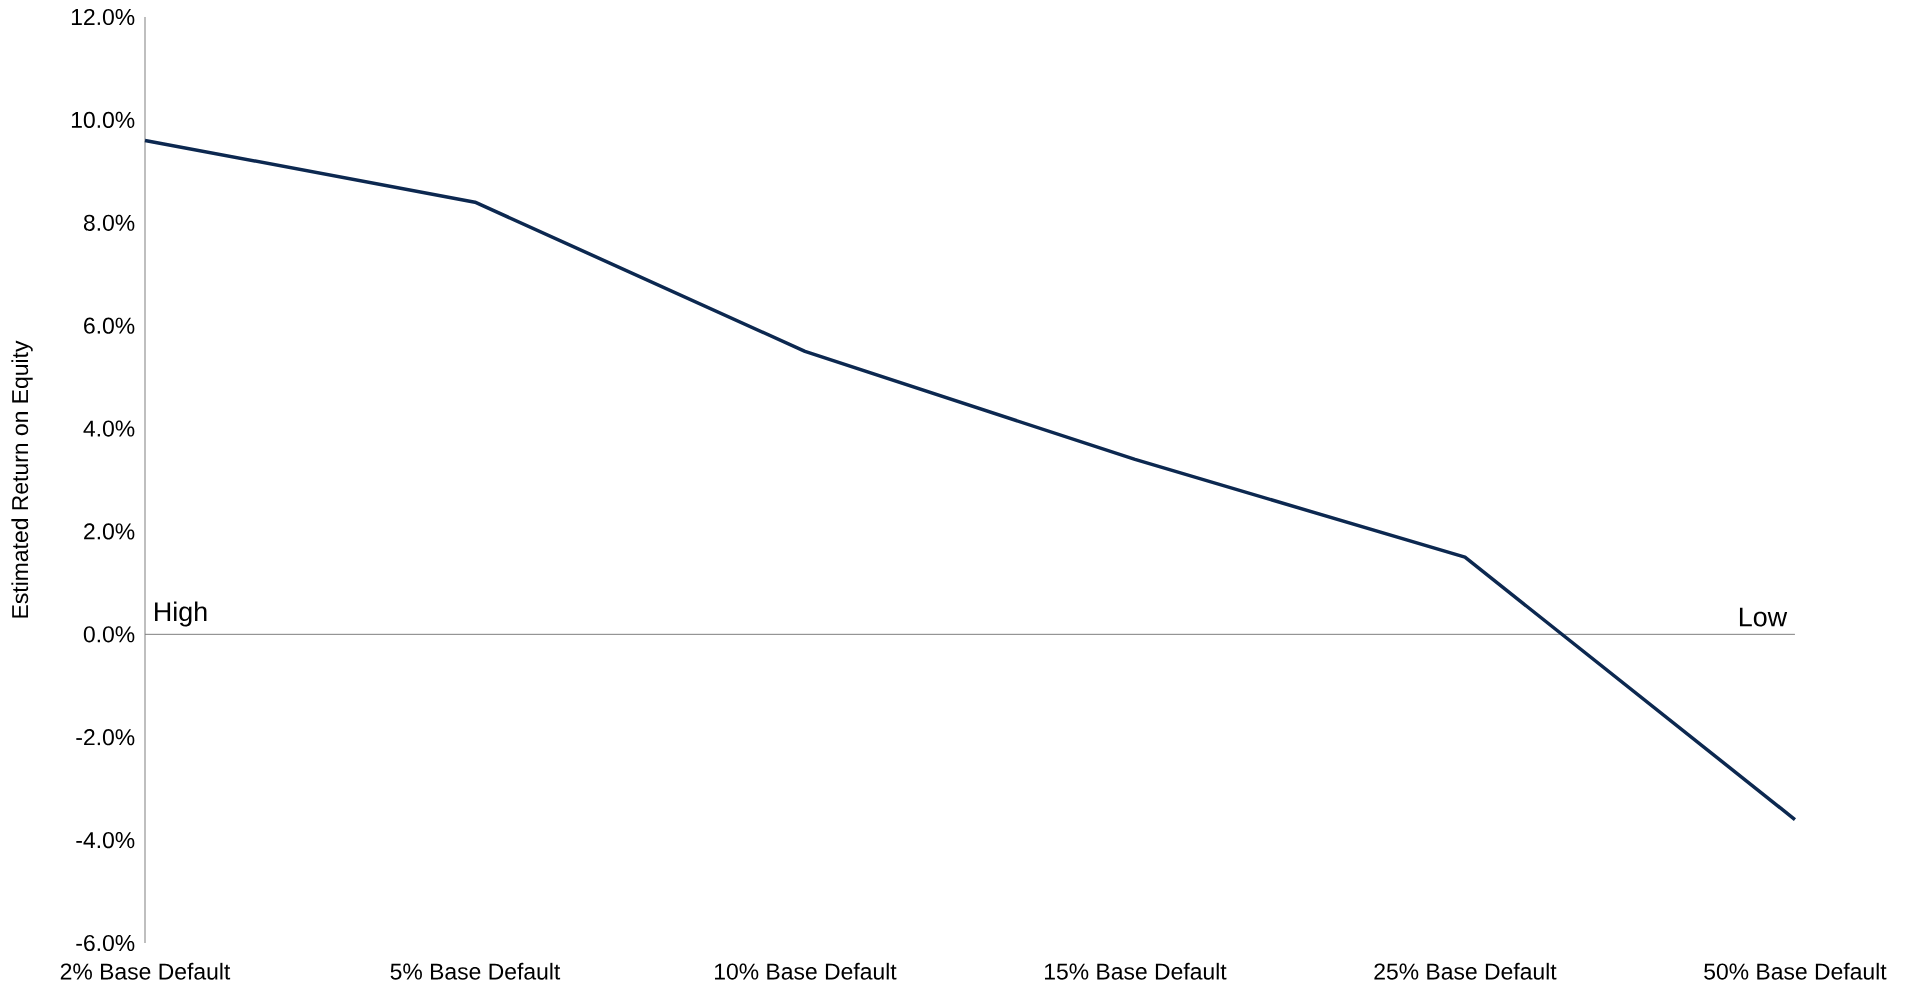  What do you see at coordinates (181, 614) in the screenshot?
I see `annotation: High` at bounding box center [181, 614].